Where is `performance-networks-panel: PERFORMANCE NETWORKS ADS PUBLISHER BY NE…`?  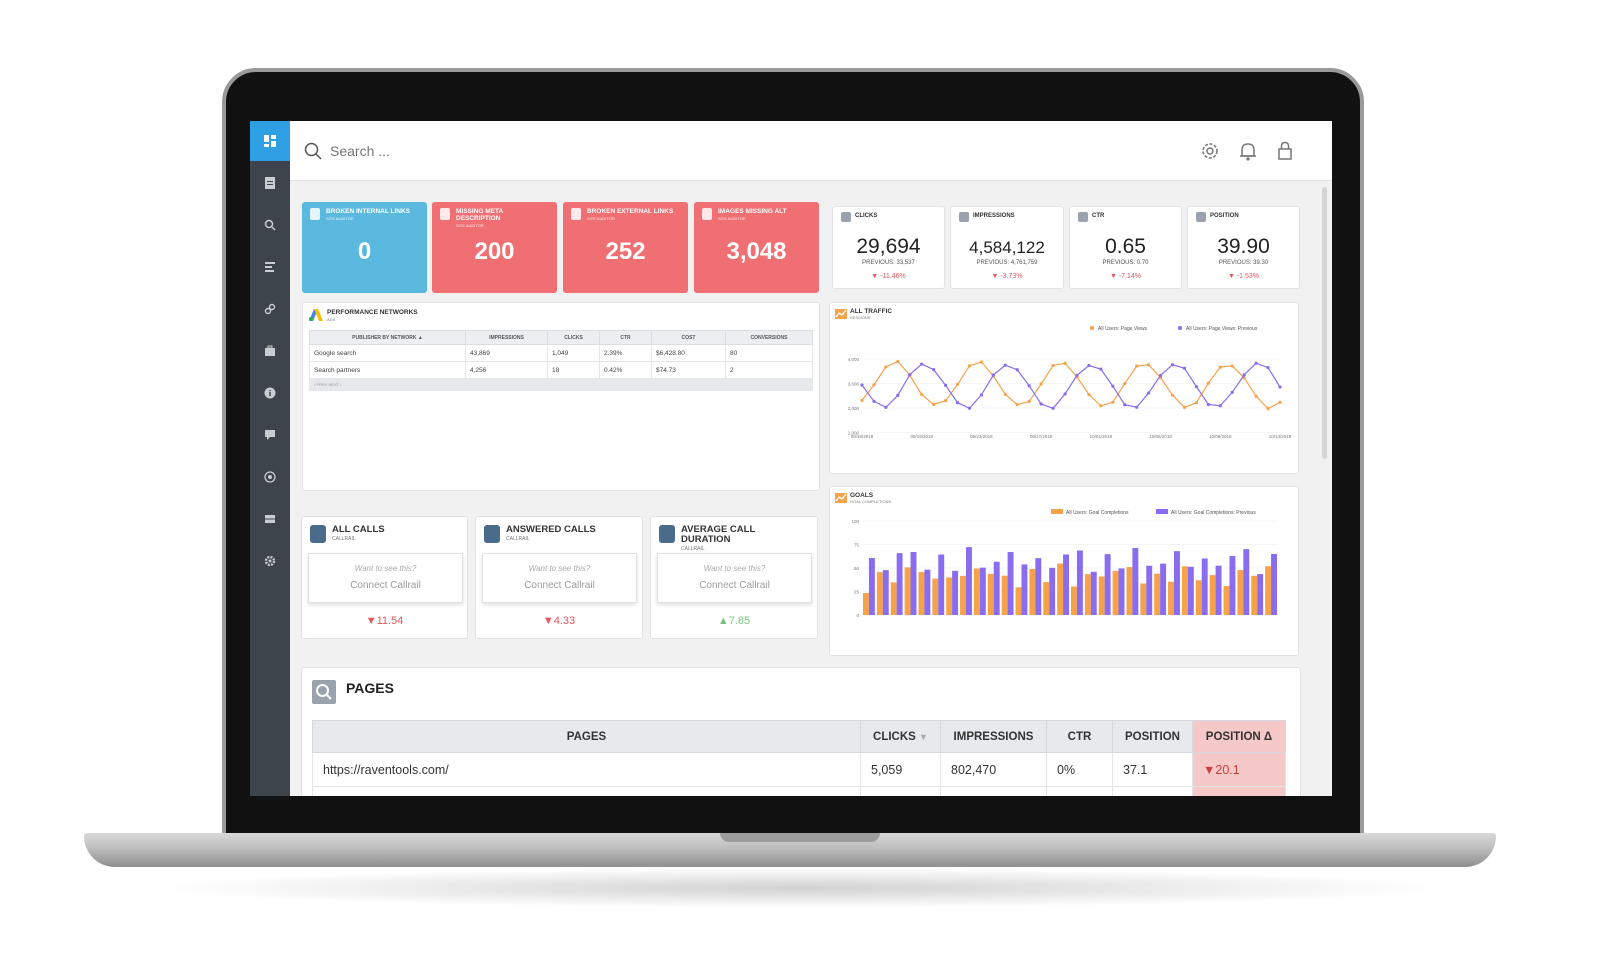 performance-networks-panel: PERFORMANCE NETWORKS ADS PUBLISHER BY NE… is located at coordinates (561, 396).